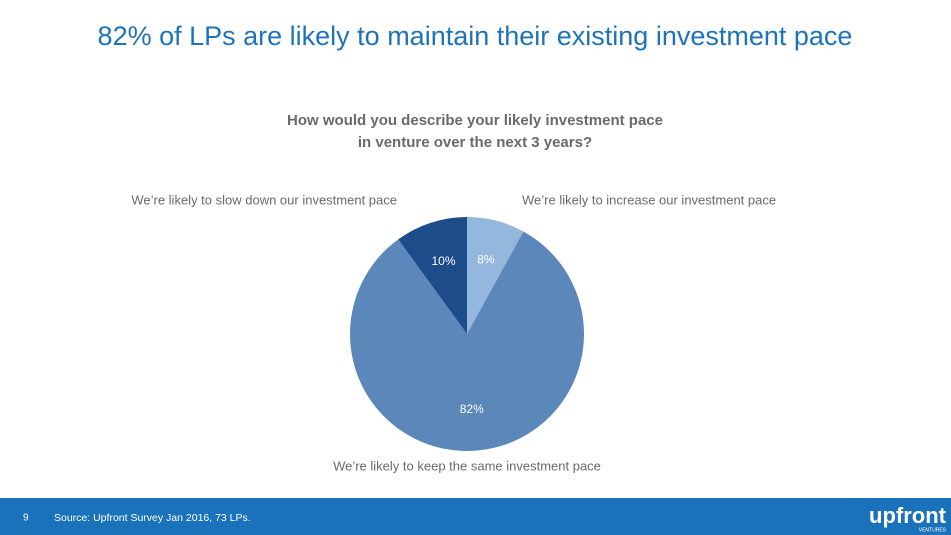 This screenshot has width=951, height=535. Describe the element at coordinates (933, 530) in the screenshot. I see `logo-sub: VENTURES` at that location.